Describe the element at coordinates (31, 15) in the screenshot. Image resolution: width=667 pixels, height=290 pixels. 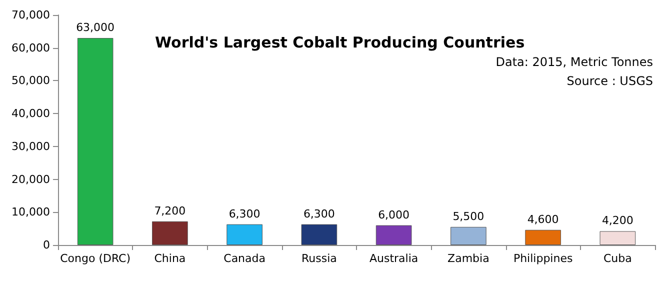
I see `y-tick-label: 70,000` at that location.